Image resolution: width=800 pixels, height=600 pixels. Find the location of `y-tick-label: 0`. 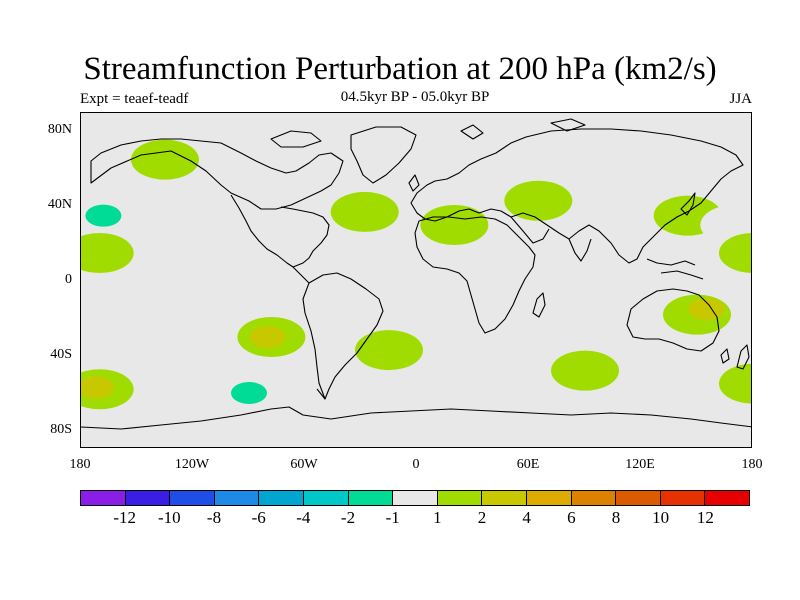

y-tick-label: 0 is located at coordinates (68, 279).